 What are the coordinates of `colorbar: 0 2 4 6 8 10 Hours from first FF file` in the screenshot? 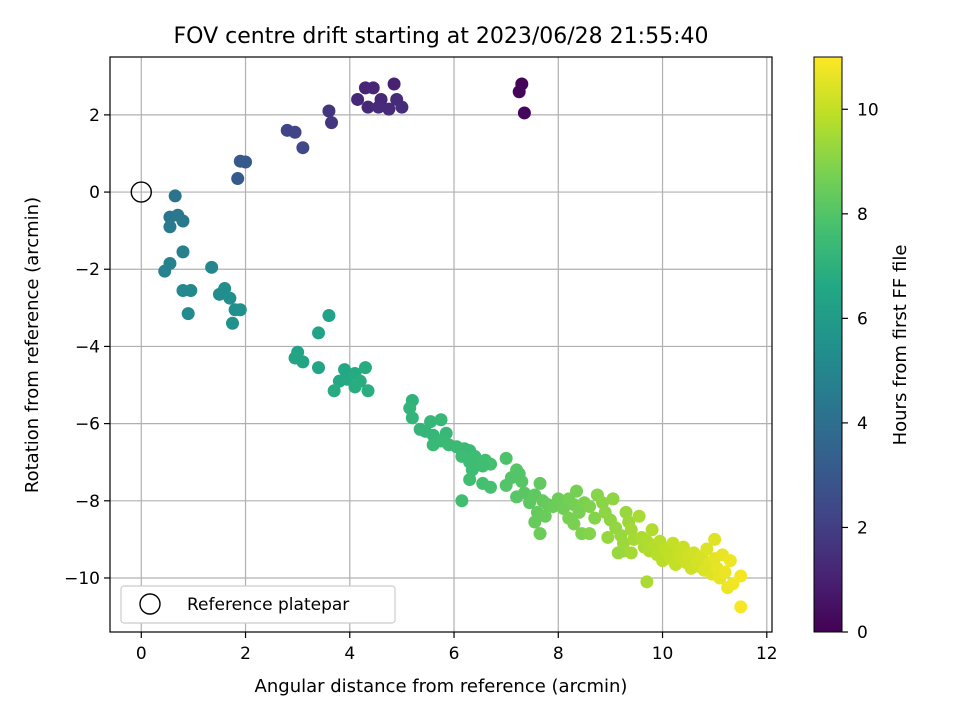 It's located at (862, 349).